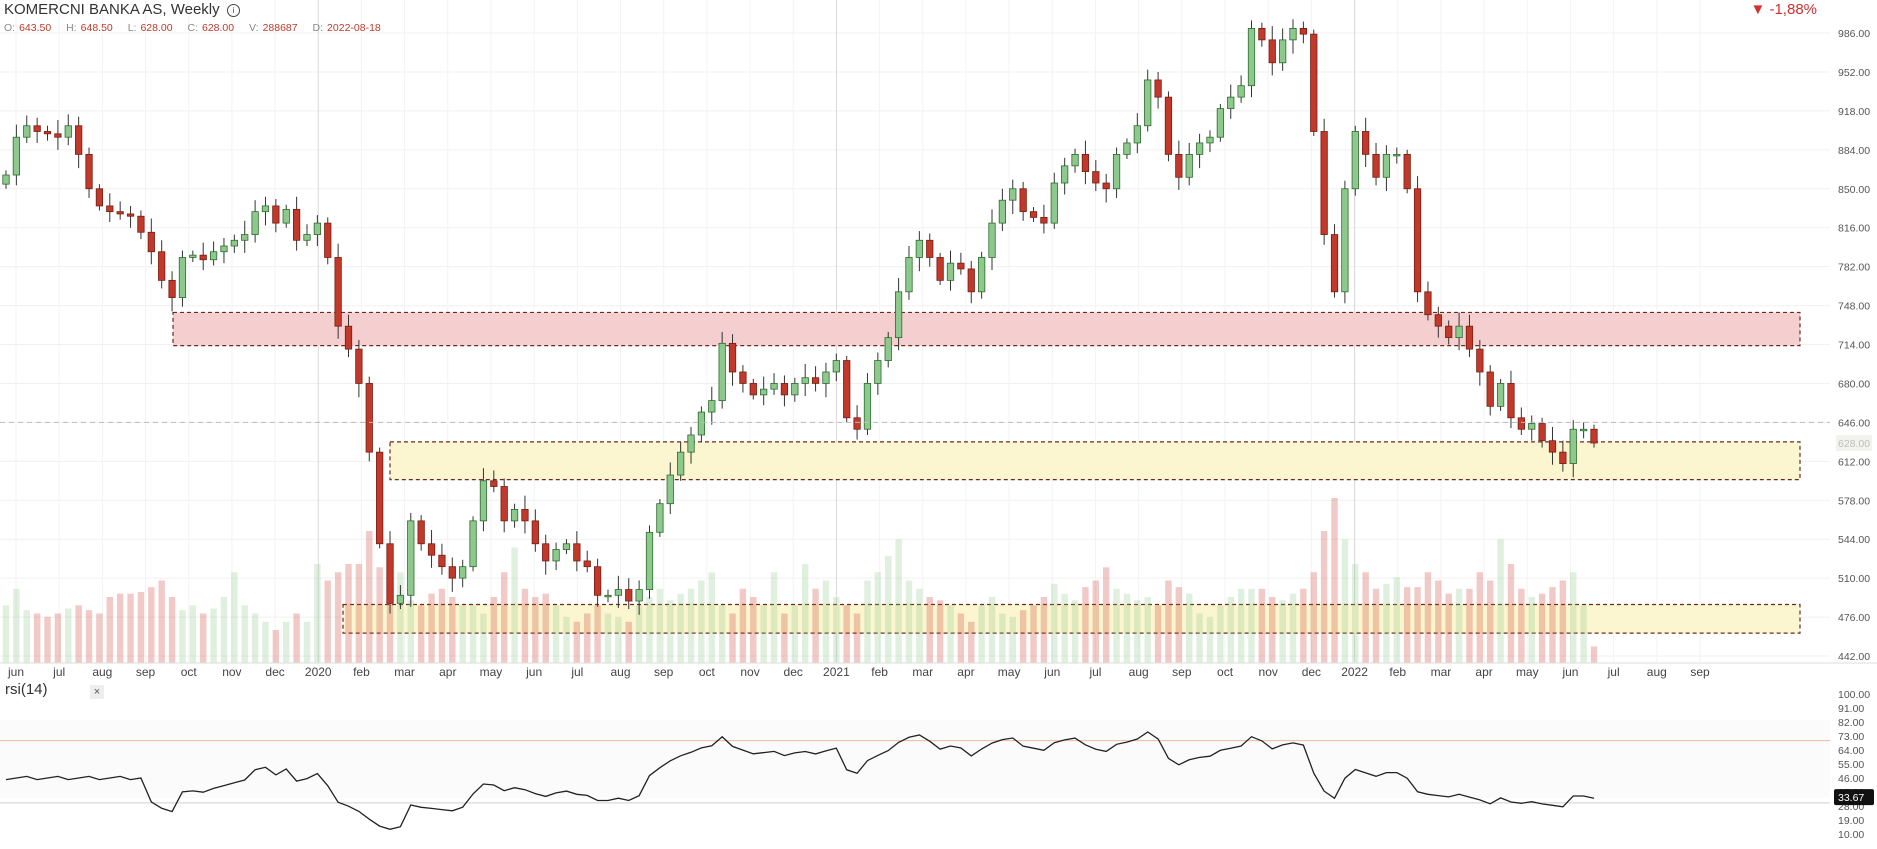 The width and height of the screenshot is (1877, 849). I want to click on time-tick-label: jul, so click(58, 672).